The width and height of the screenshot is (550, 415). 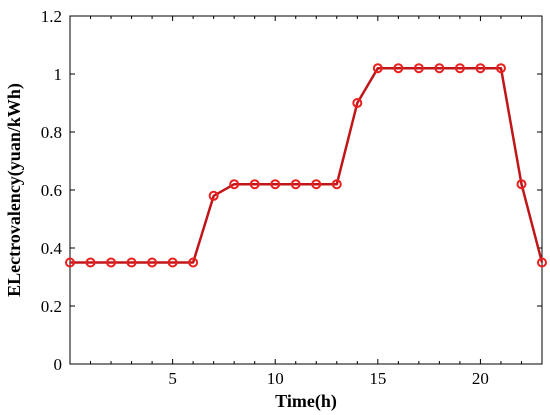 What do you see at coordinates (51, 16) in the screenshot?
I see `y-tick-label: 1.2` at bounding box center [51, 16].